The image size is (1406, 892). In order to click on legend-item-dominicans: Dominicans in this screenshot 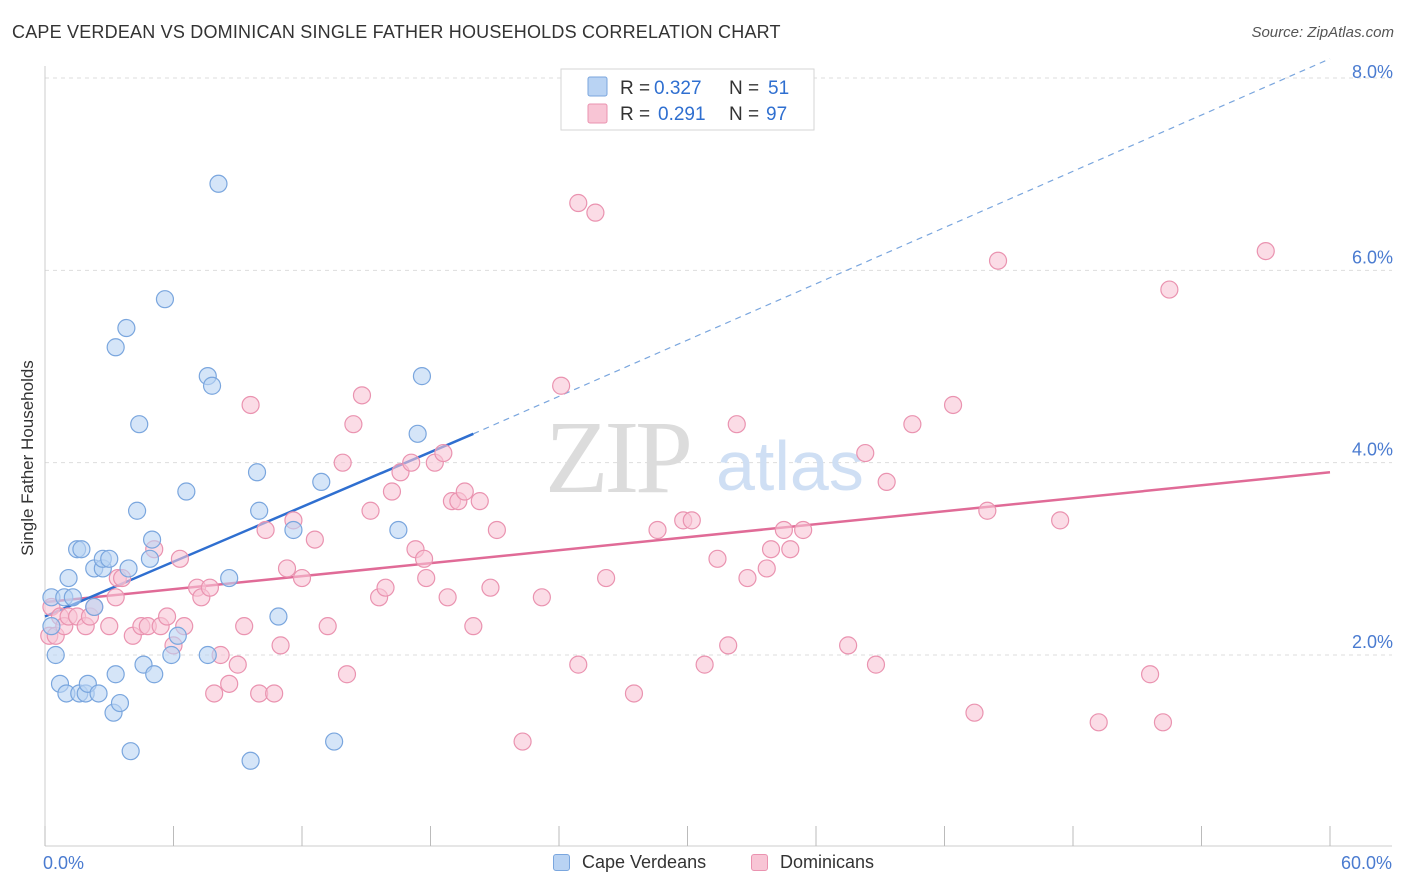, I will do `click(812, 862)`.